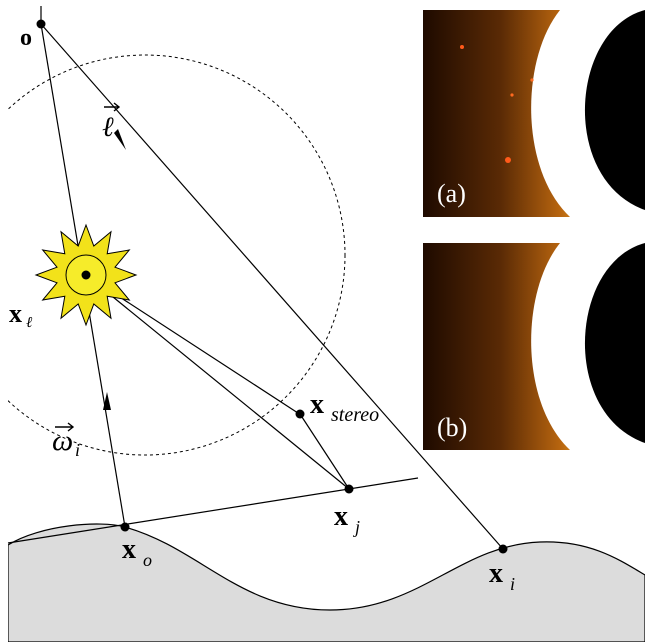  What do you see at coordinates (355, 415) in the screenshot?
I see `svg-text: stereo` at bounding box center [355, 415].